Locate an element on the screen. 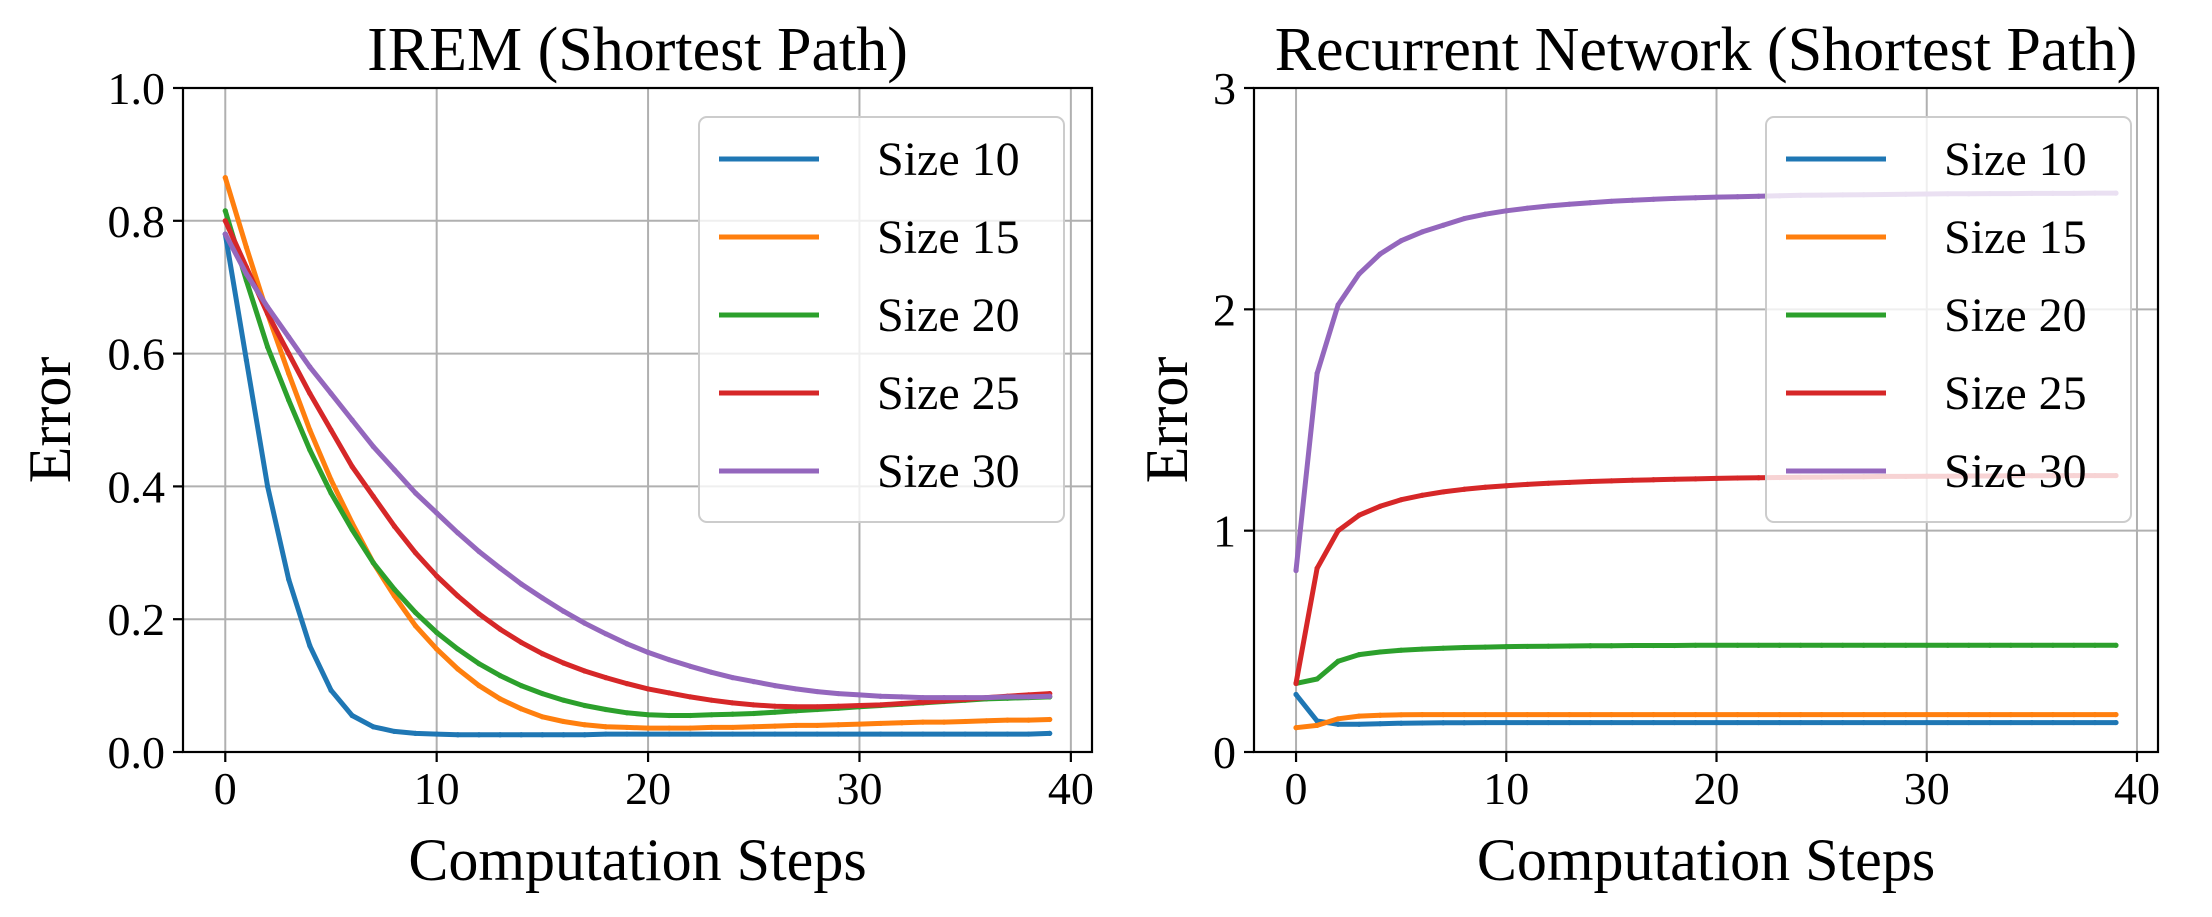 This screenshot has width=2212, height=917. irem-y-tick-label: 0.0 is located at coordinates (137, 752).